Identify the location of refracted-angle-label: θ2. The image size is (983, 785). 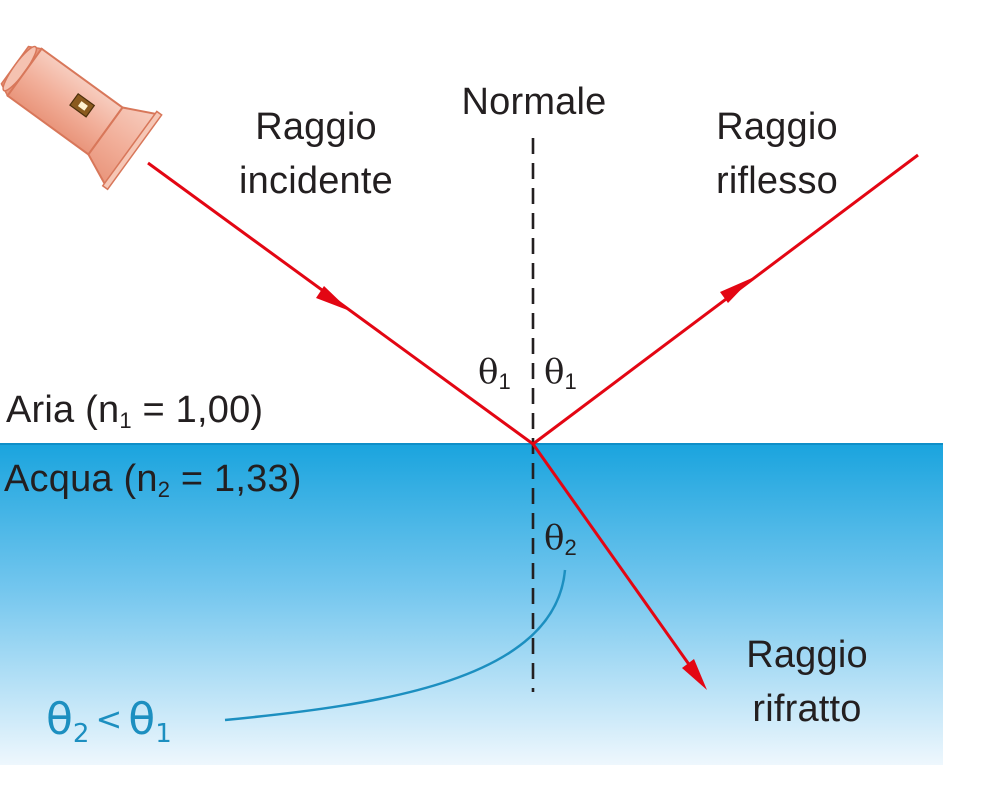
(560, 543).